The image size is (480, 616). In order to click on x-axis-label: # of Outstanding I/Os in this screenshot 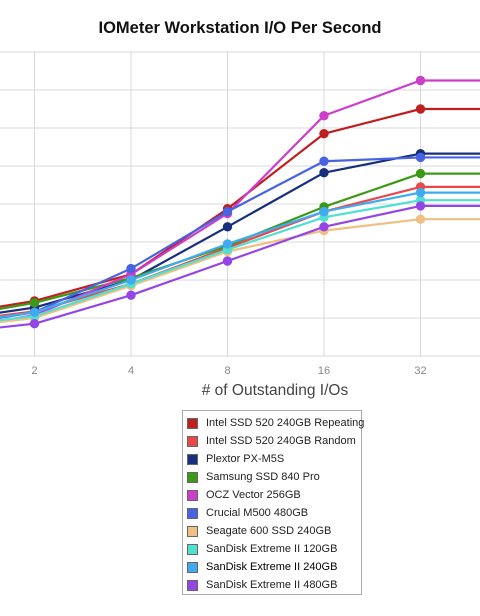, I will do `click(275, 390)`.